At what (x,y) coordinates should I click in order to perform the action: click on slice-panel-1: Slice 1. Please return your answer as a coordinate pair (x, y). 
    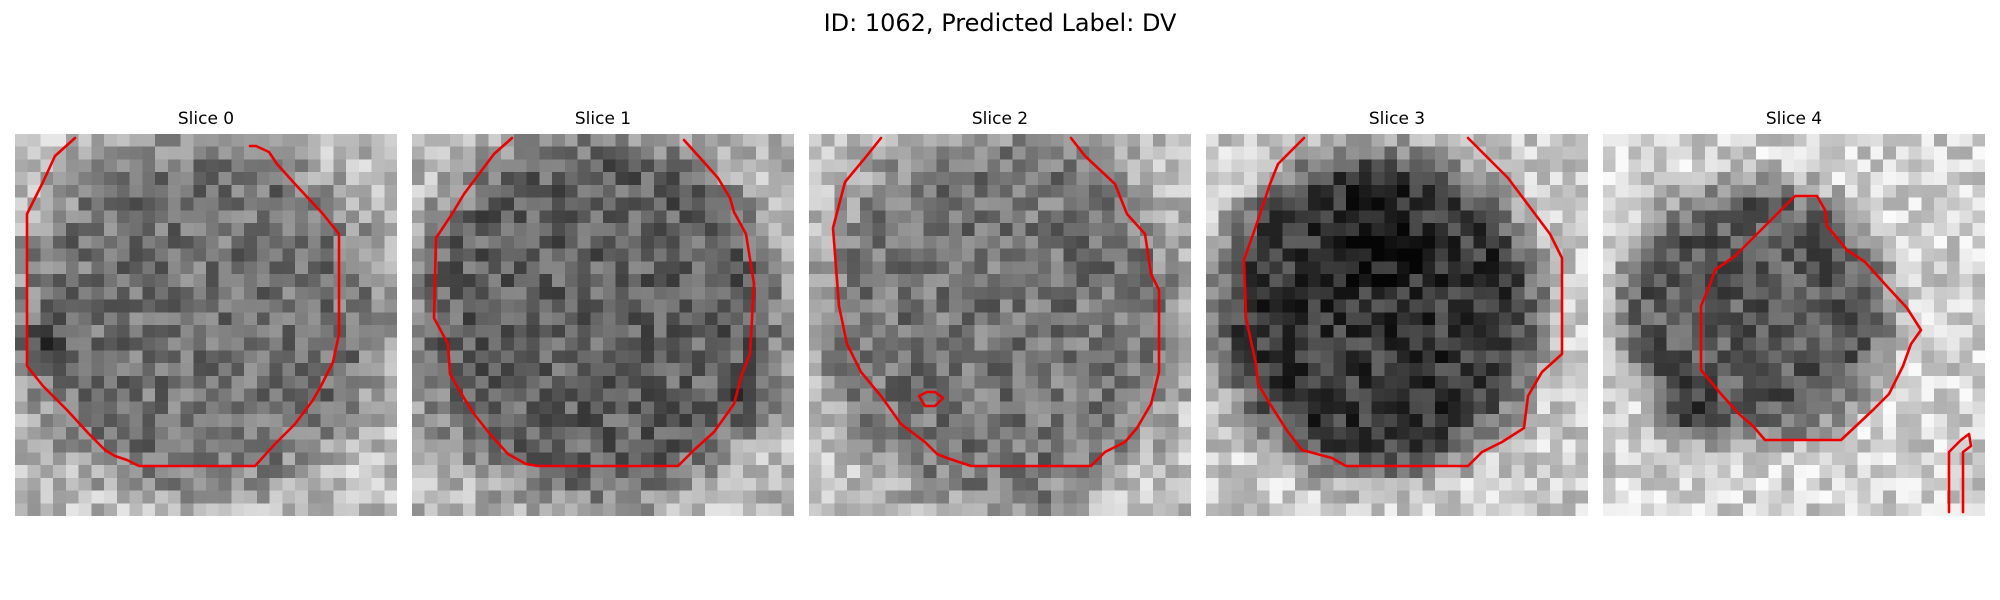
    Looking at the image, I should click on (603, 312).